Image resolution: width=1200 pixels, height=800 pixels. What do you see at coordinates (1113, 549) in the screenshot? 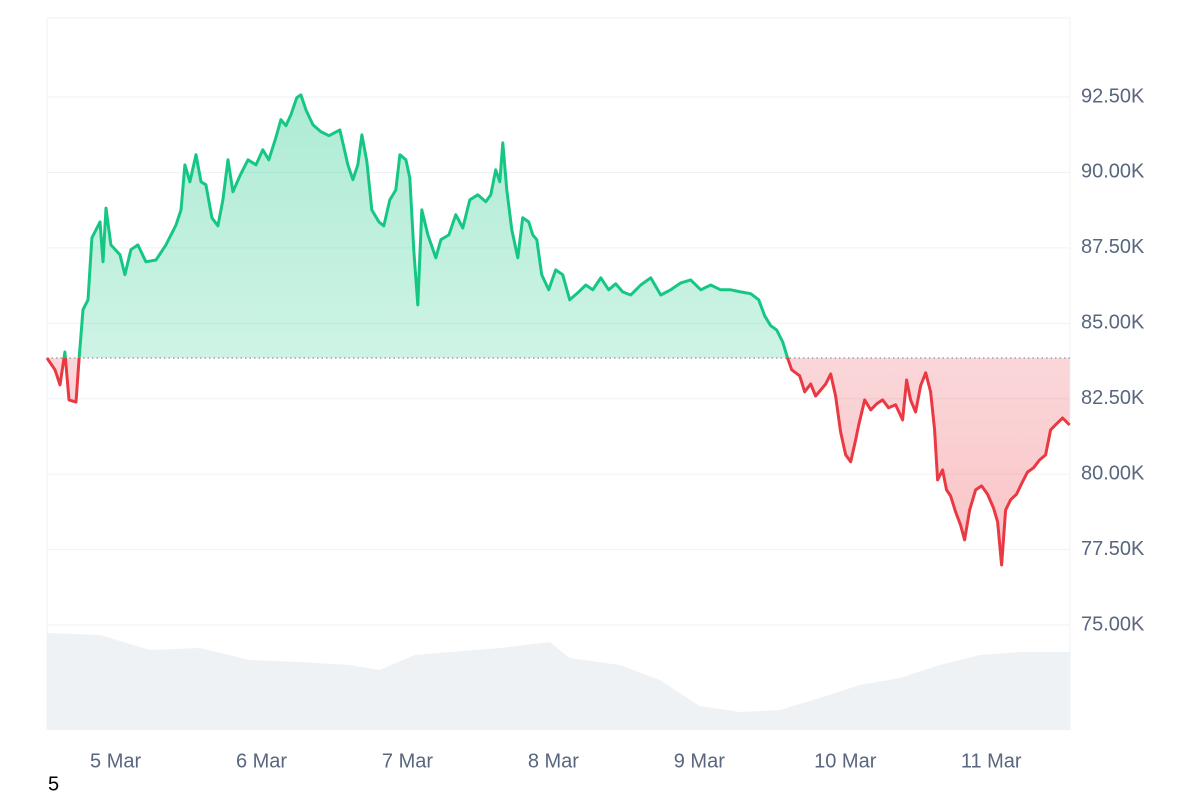
I see `y-tick-label: 77.50K` at bounding box center [1113, 549].